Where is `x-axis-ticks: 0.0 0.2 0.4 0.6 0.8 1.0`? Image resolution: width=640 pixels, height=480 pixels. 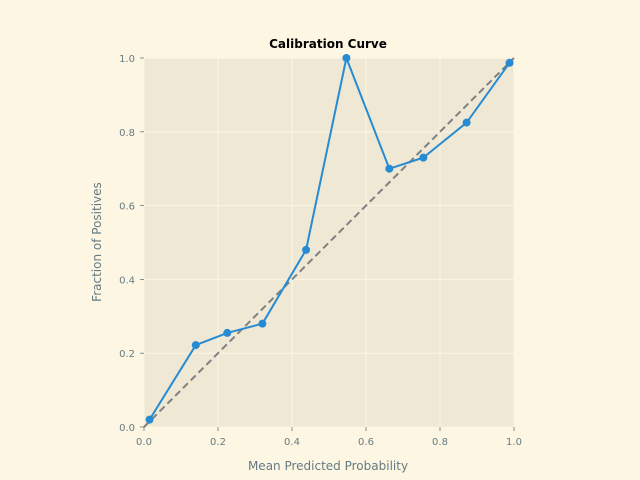 x-axis-ticks: 0.0 0.2 0.4 0.6 0.8 1.0 is located at coordinates (329, 437).